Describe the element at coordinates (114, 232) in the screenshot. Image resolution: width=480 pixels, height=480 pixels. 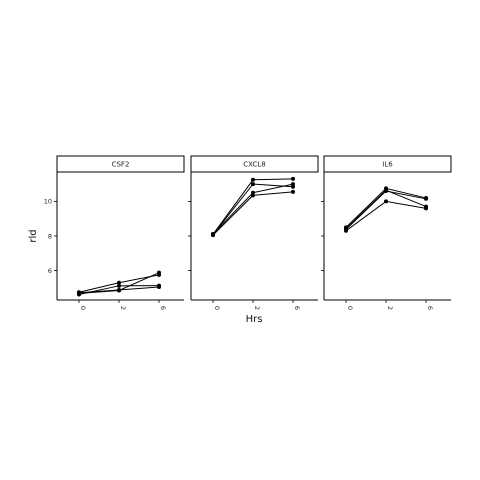
I see `facet-csf2: CSF2 6 8 10 0 2 6` at that location.